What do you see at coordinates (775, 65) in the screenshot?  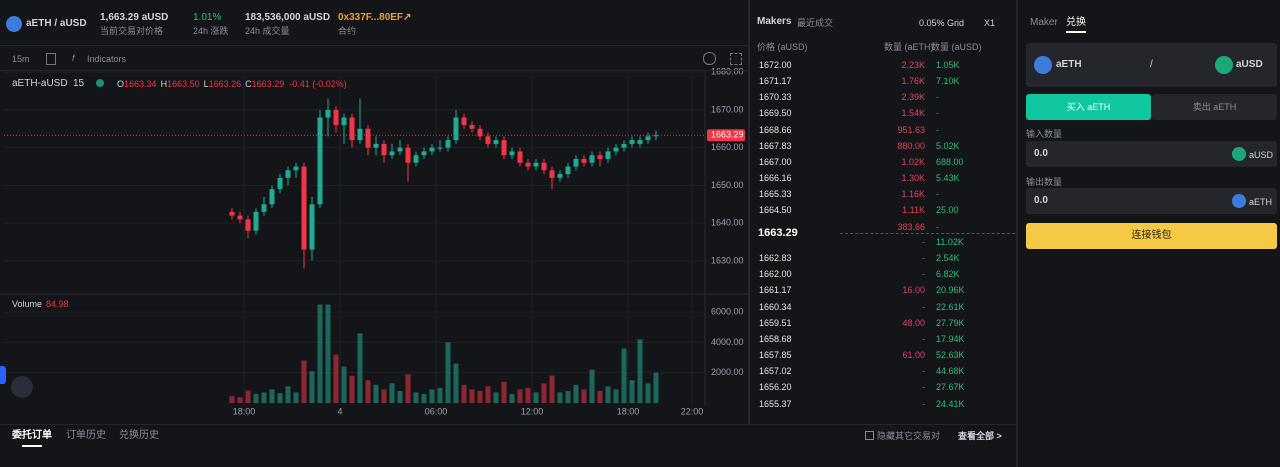 I see `book-price: 1672.00` at bounding box center [775, 65].